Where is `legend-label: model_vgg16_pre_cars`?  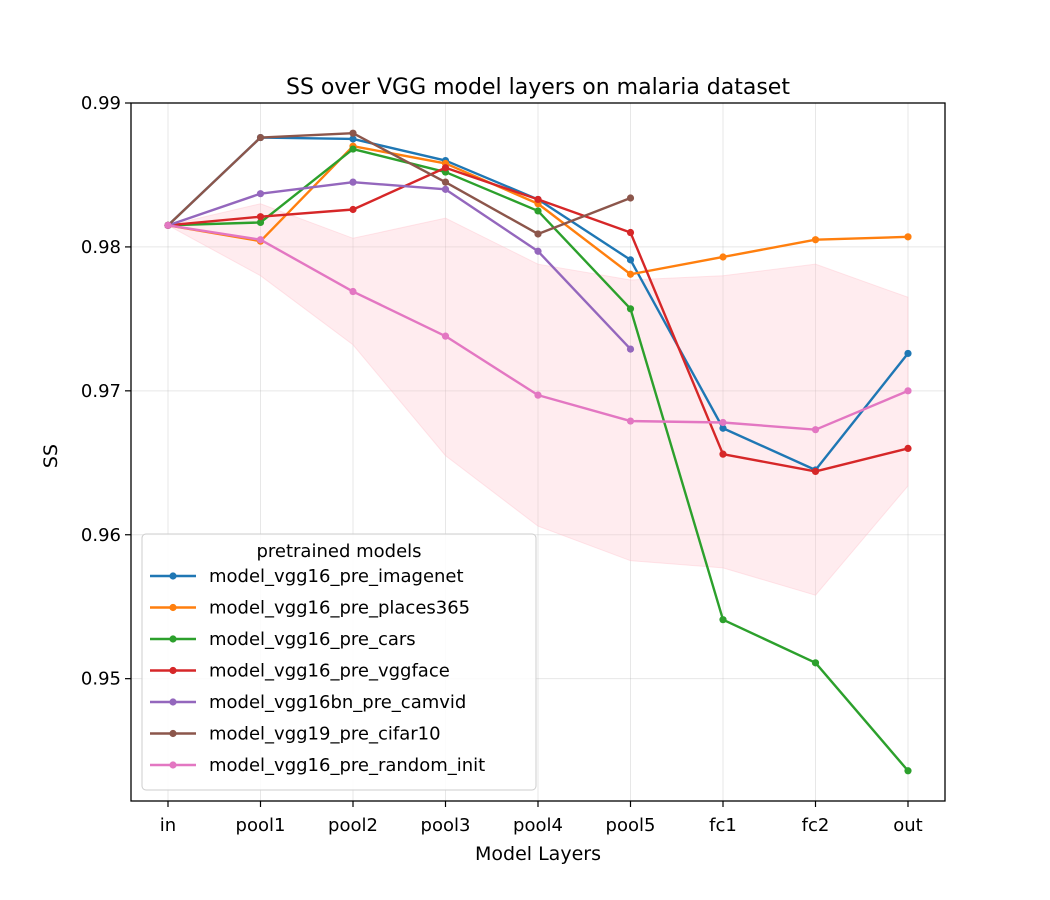 legend-label: model_vgg16_pre_cars is located at coordinates (312, 639).